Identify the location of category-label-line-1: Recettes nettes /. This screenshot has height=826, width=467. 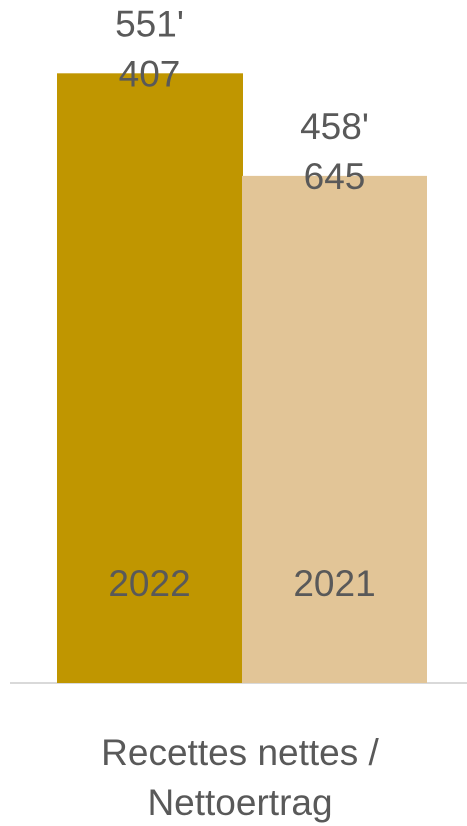
(240, 752).